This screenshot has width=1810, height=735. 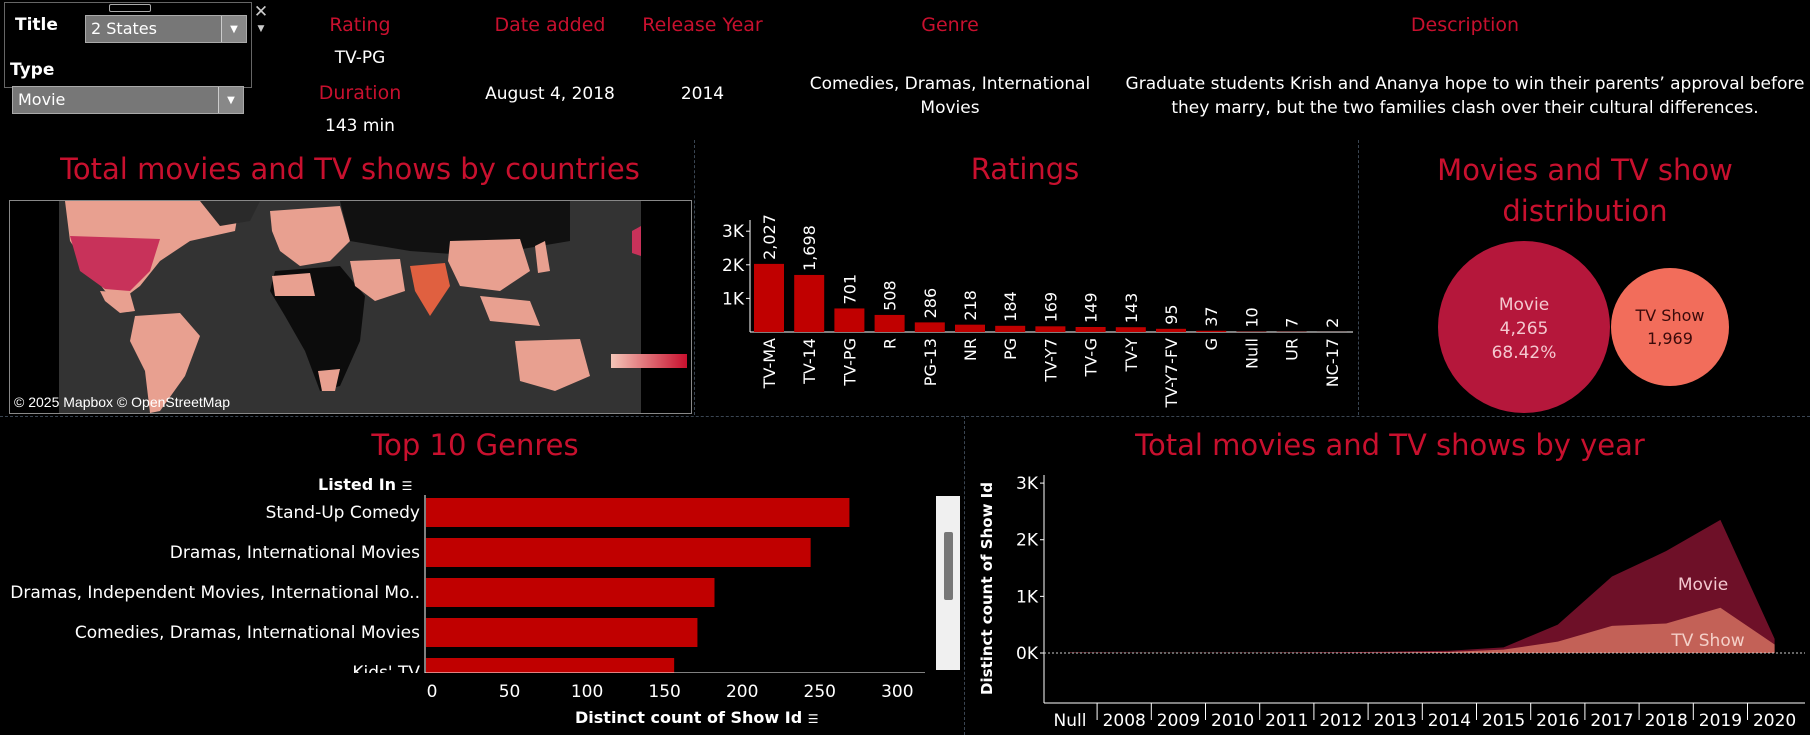 I want to click on ratings-category-label: G, so click(x=1211, y=344).